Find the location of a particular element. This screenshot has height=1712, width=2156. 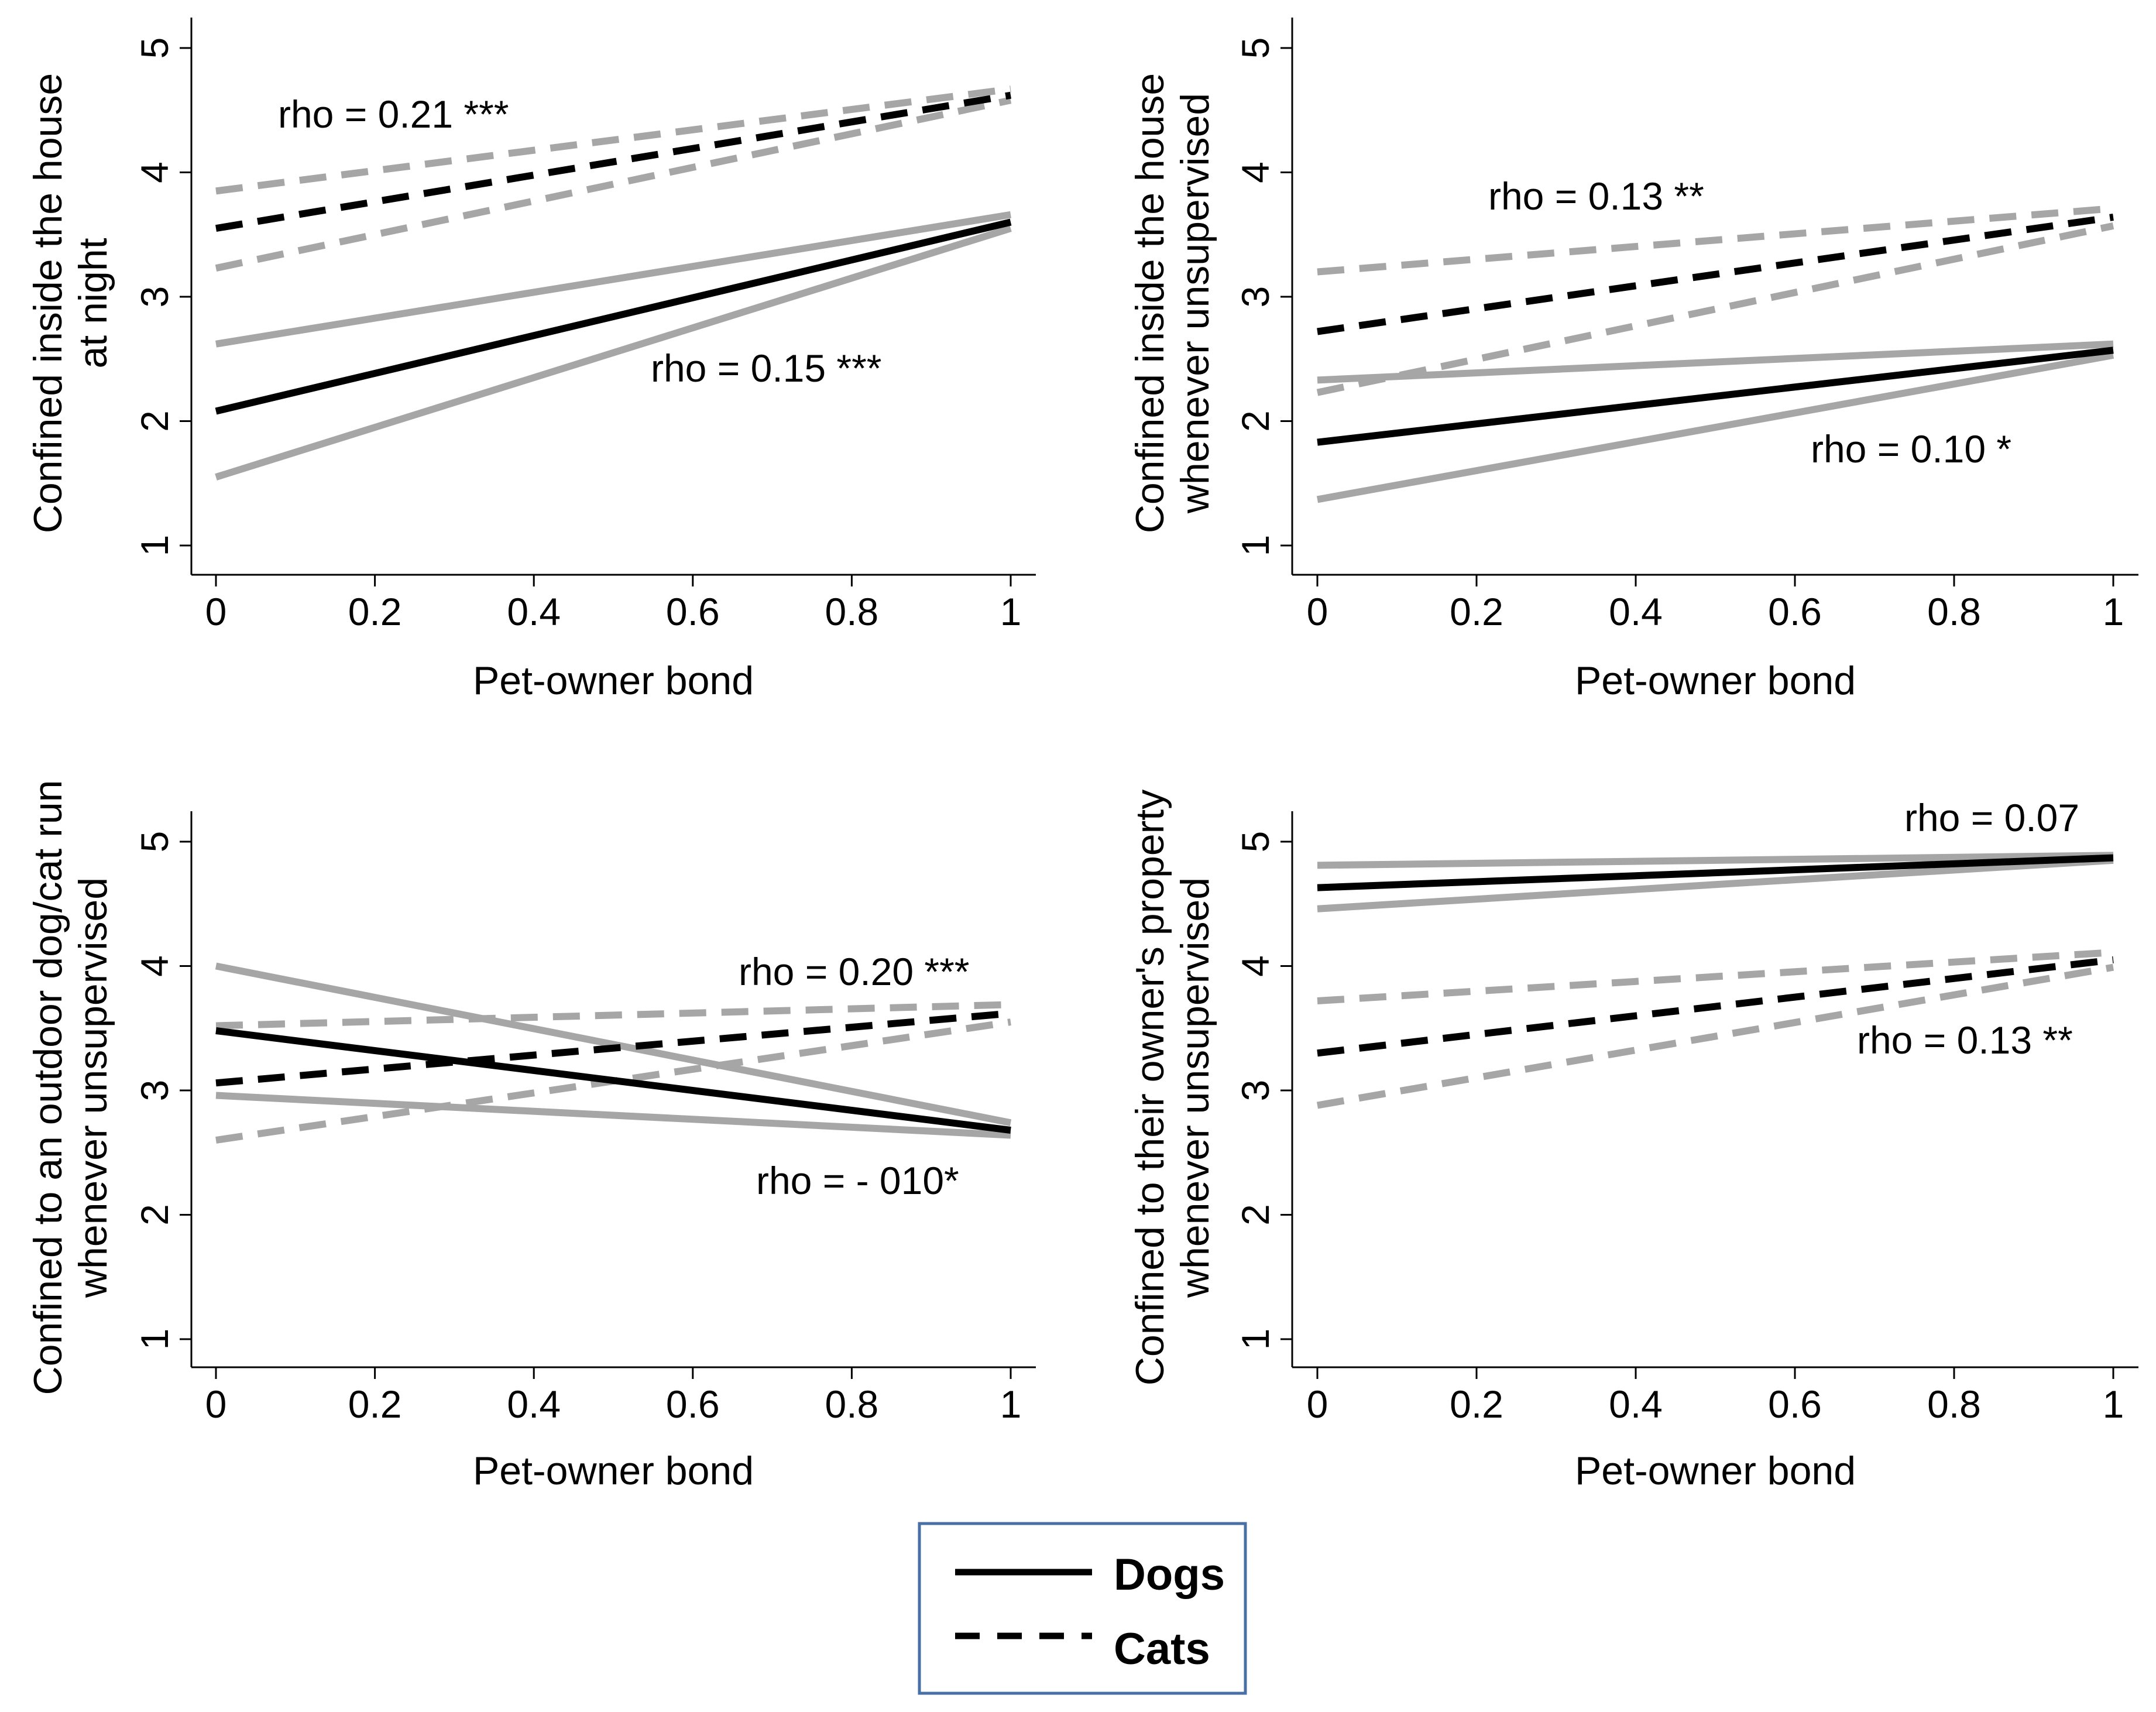

rho-annotation: rho = 0.21 *** is located at coordinates (393, 114).